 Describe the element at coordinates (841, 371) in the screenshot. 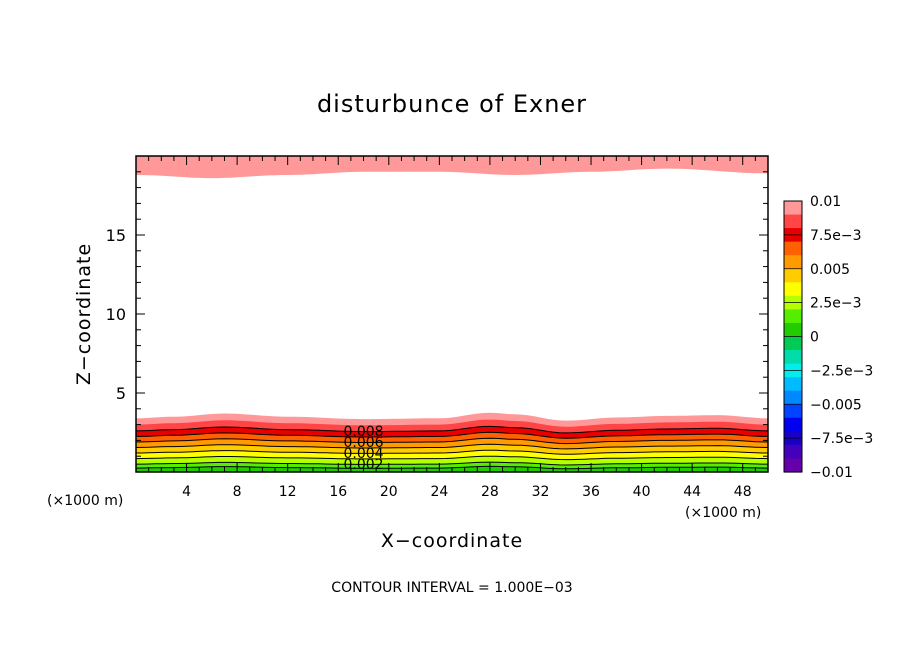

I see `colorbar-tick-label: −2.5e−3` at that location.